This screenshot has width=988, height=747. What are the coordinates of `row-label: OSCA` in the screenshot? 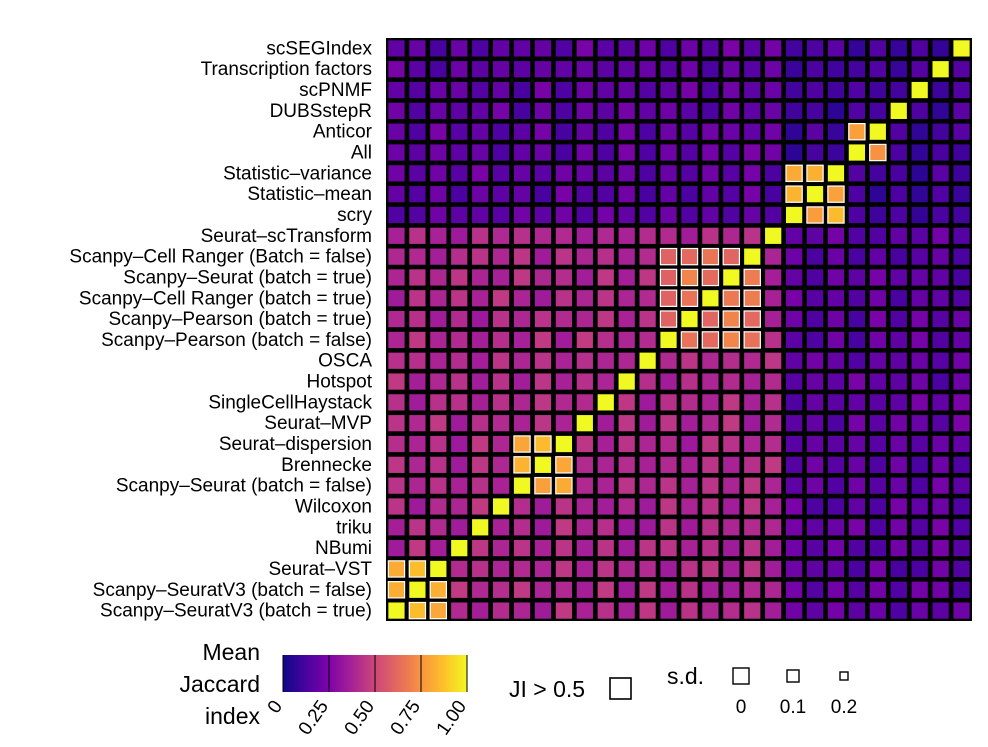 It's located at (345, 361).